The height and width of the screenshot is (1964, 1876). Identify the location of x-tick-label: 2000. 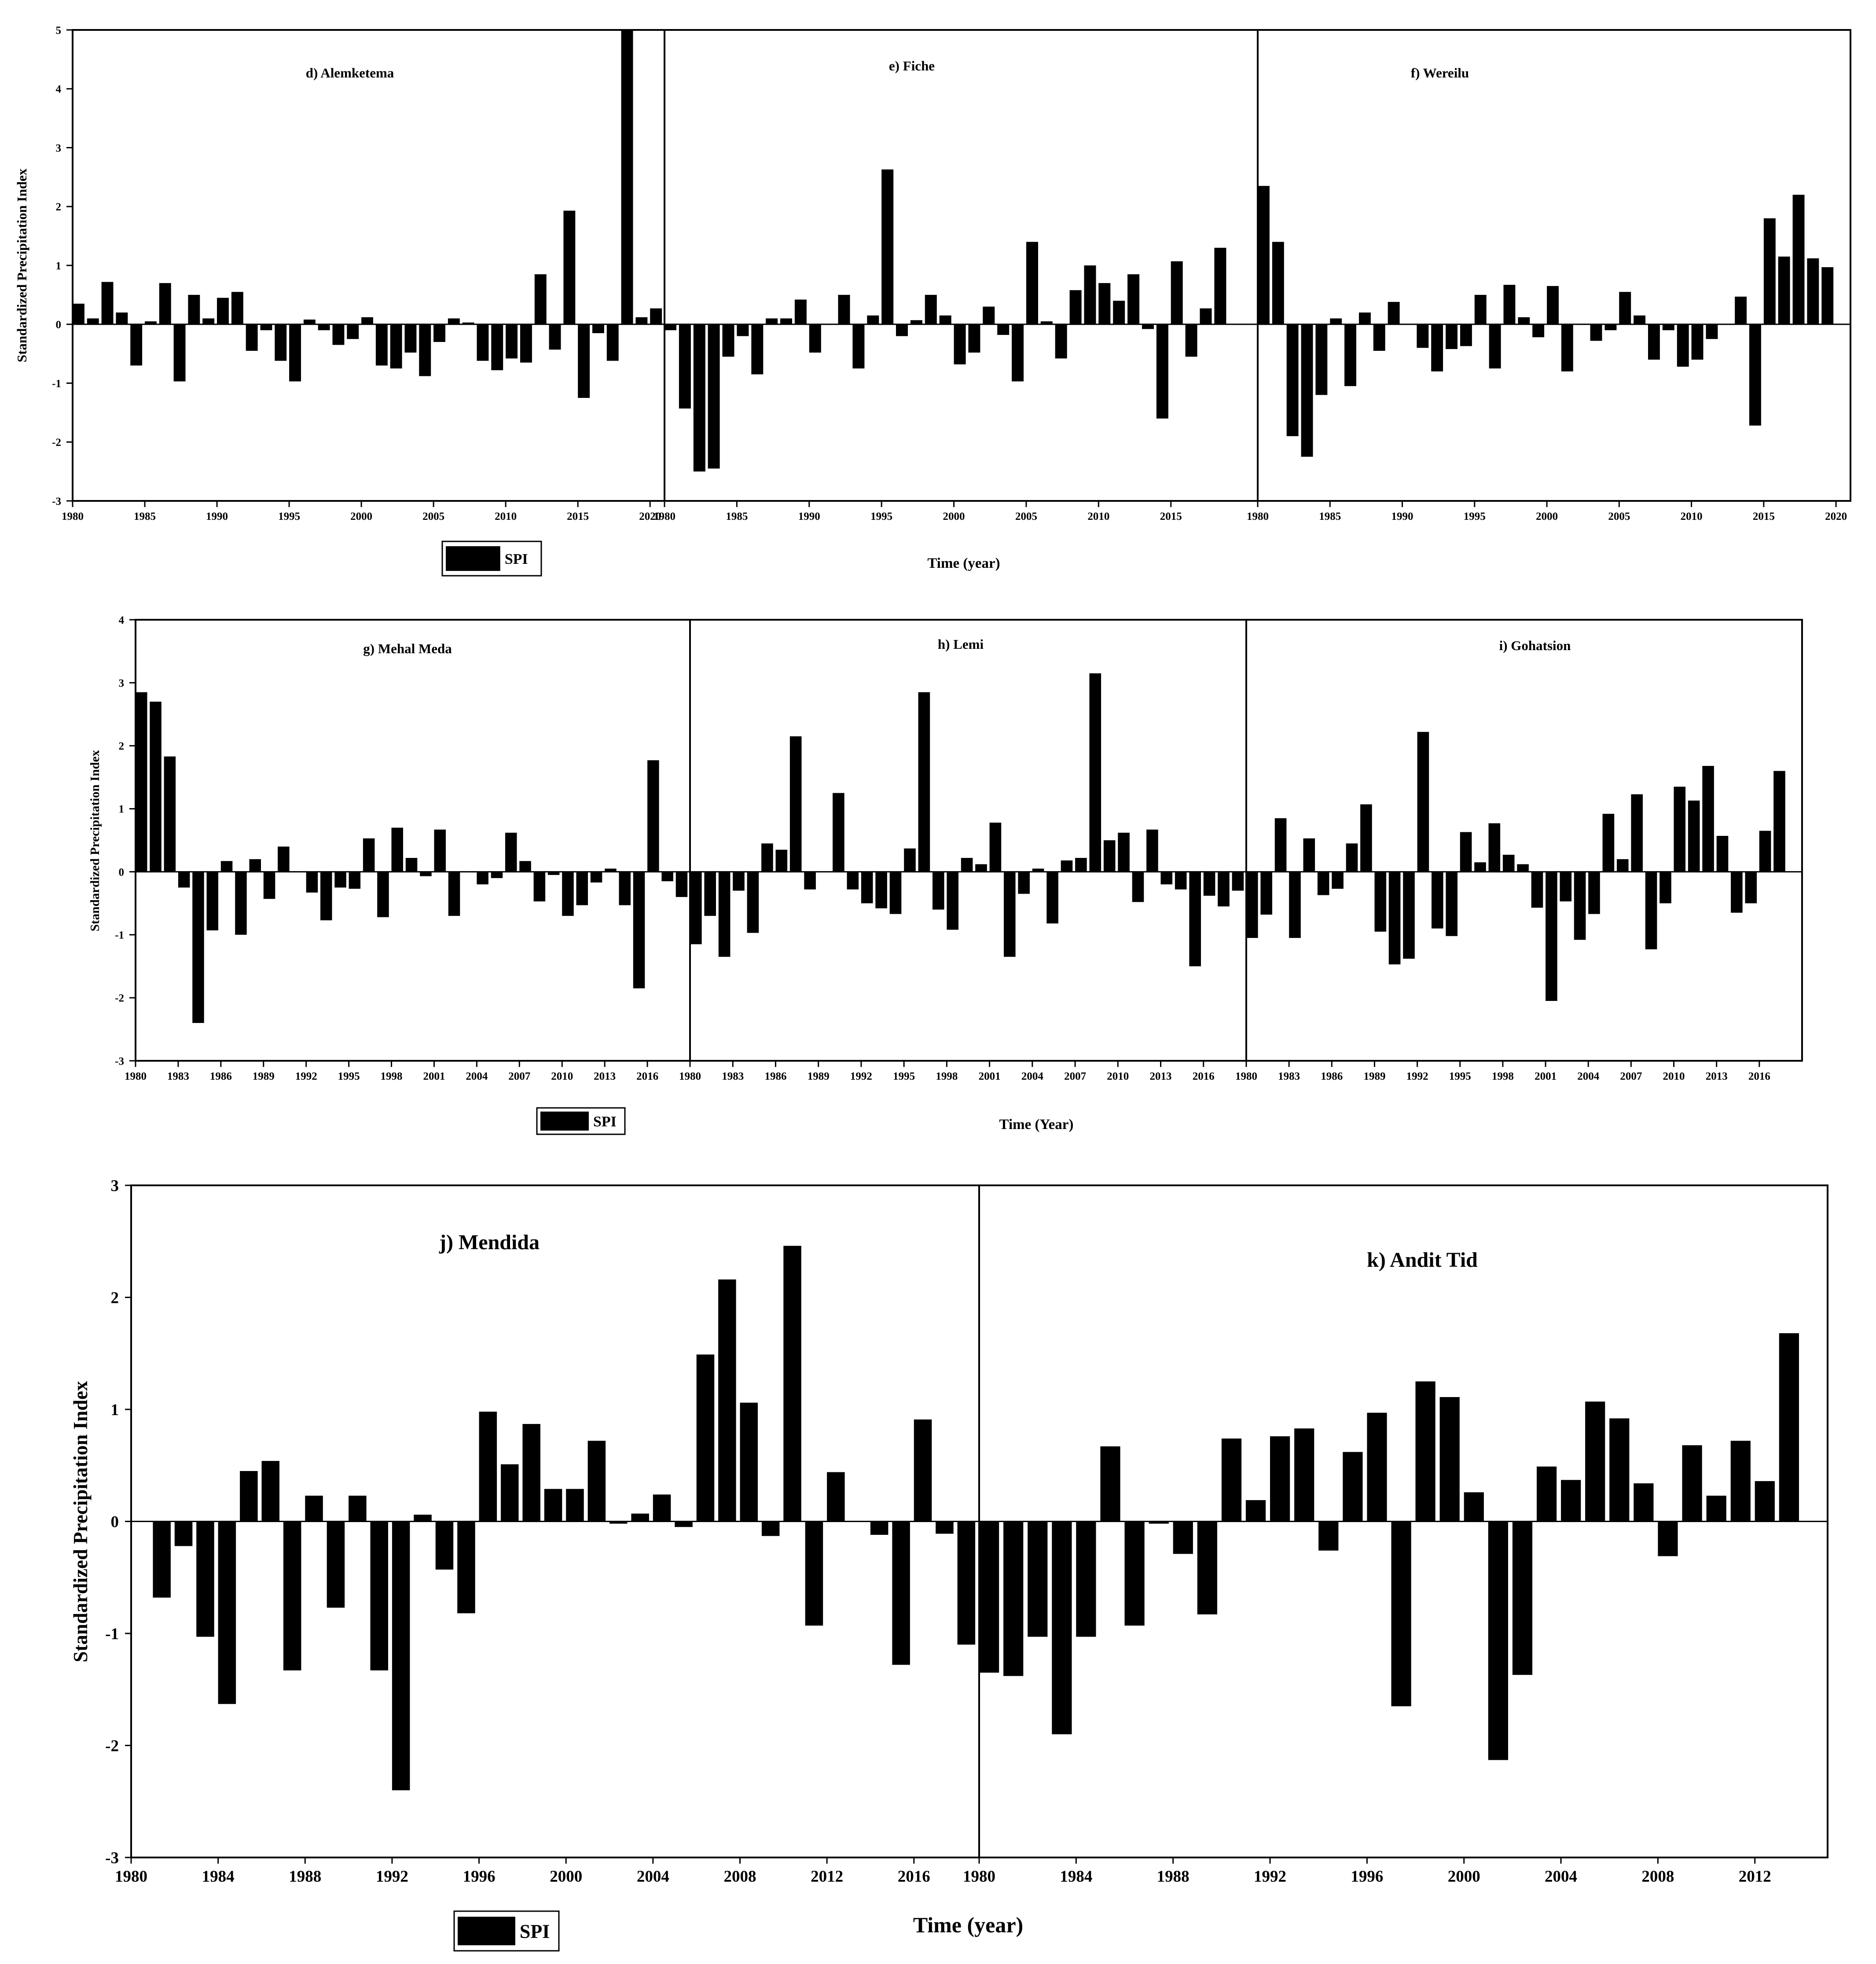
(361, 516).